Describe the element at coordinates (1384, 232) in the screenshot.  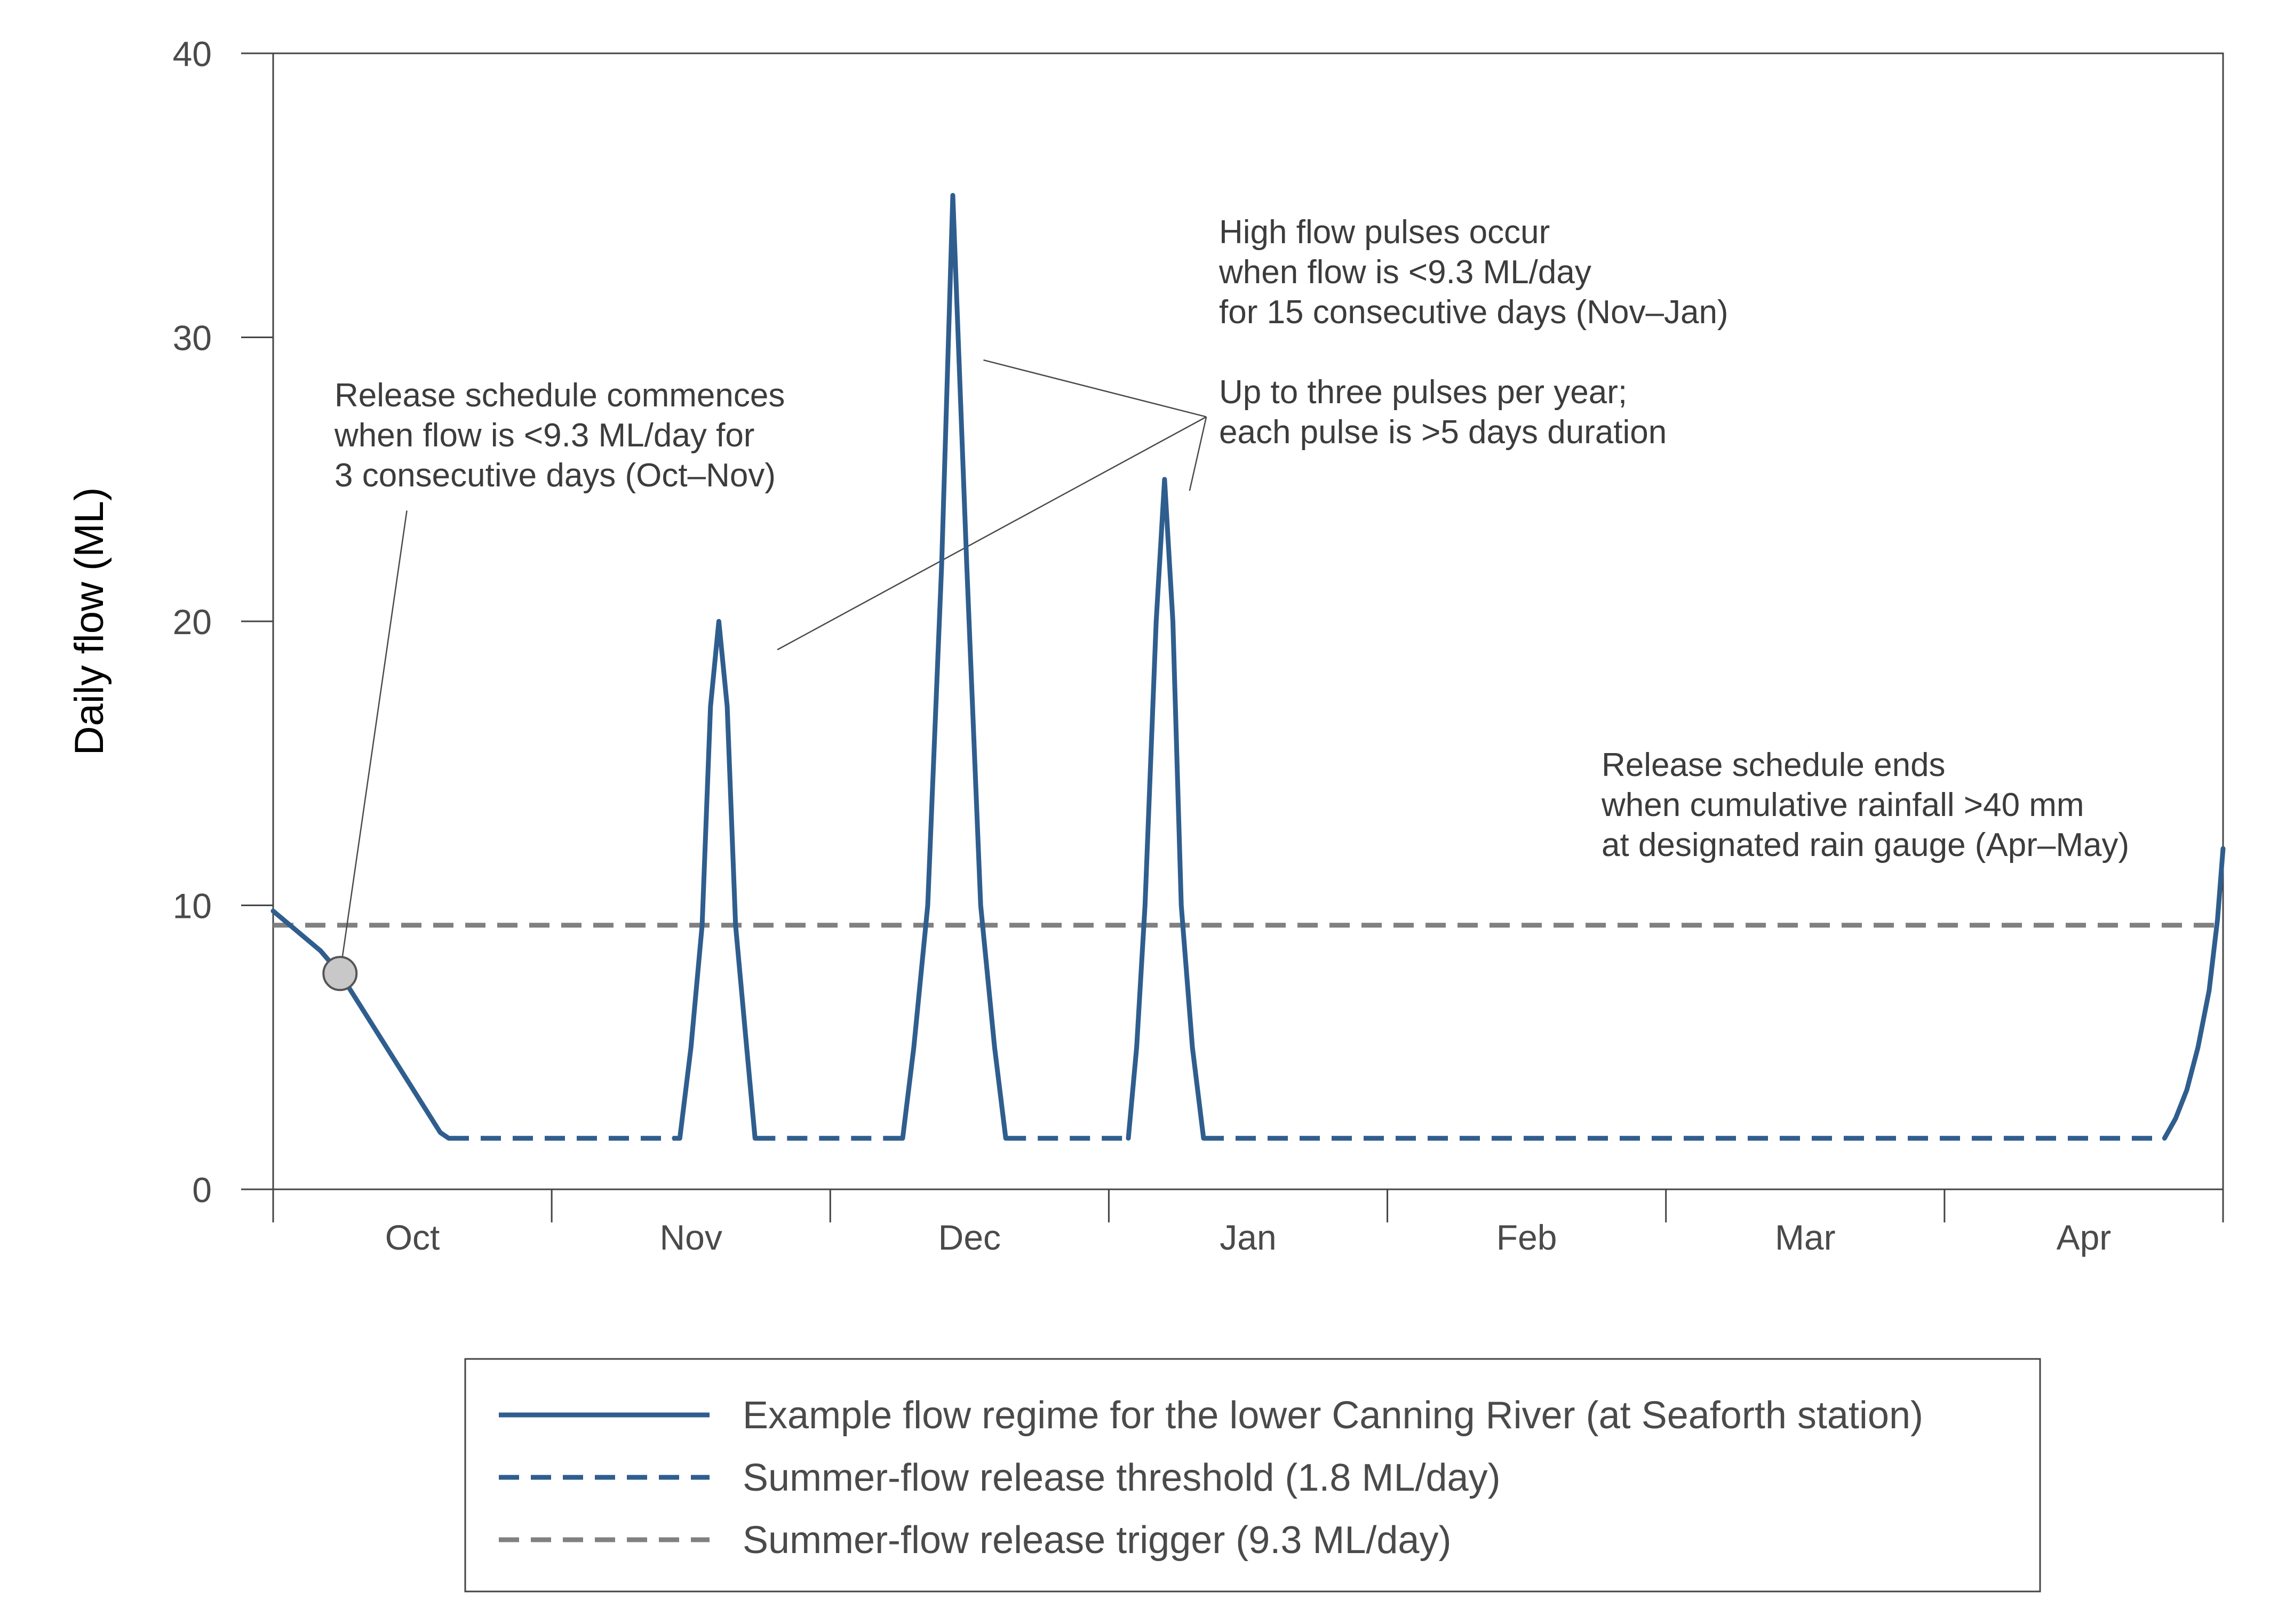
I see `annotation-2-line-1: High flow pulses occur` at that location.